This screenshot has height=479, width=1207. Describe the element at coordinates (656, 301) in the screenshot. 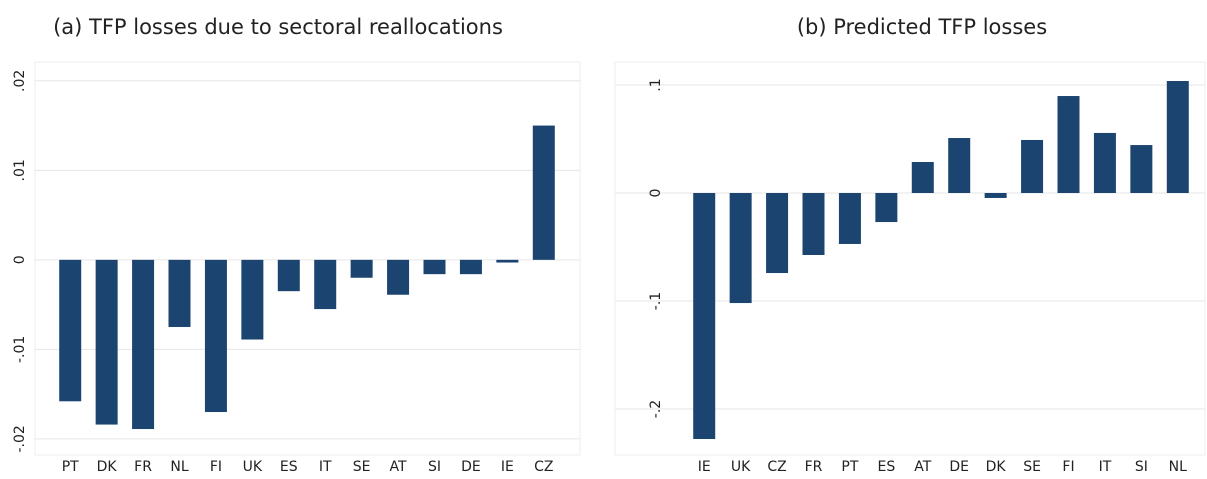

I see `y-tick-label: -.1` at that location.